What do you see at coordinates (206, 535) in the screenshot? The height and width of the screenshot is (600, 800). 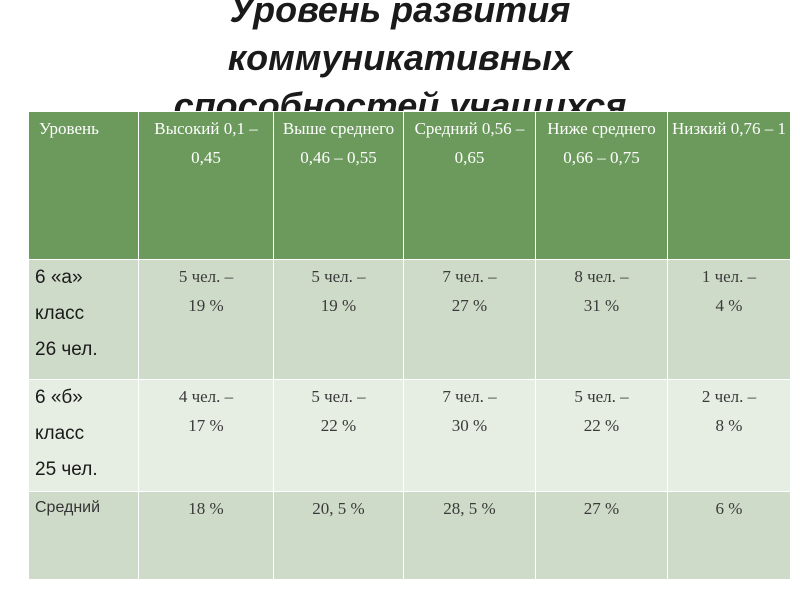 I see `table-cell: 18 %` at bounding box center [206, 535].